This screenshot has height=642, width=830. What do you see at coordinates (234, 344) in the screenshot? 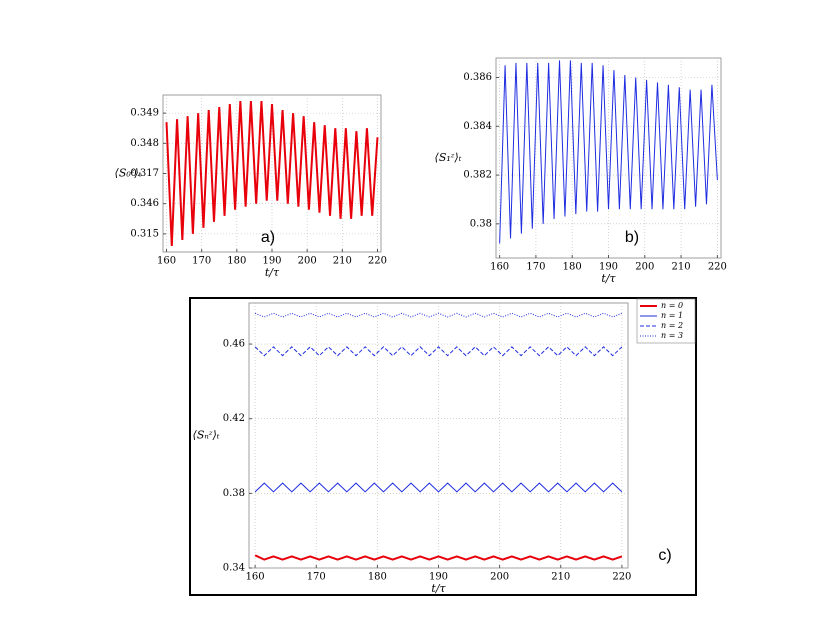
I see `y-tick-label: 0.46` at bounding box center [234, 344].